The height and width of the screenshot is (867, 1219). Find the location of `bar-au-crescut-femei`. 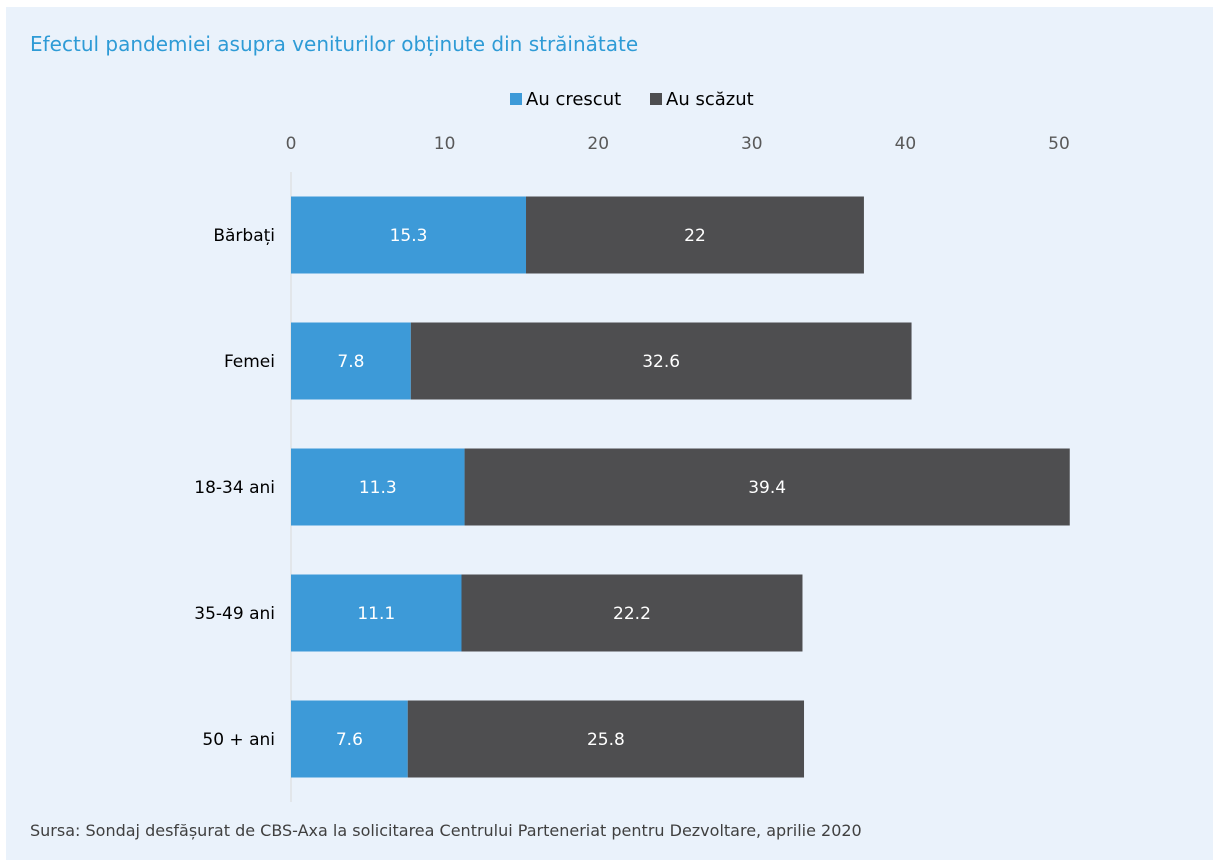

bar-au-crescut-femei is located at coordinates (351, 361).